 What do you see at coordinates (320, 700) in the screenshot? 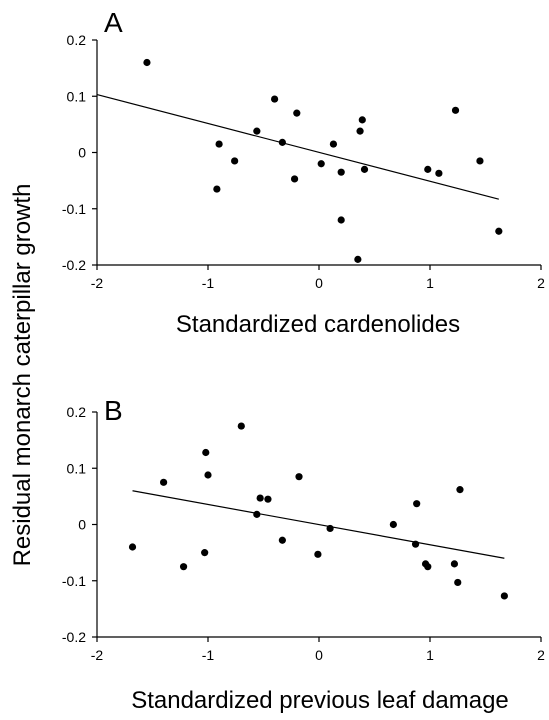
I see `x-axis-label: Standardized previous leaf damage` at bounding box center [320, 700].